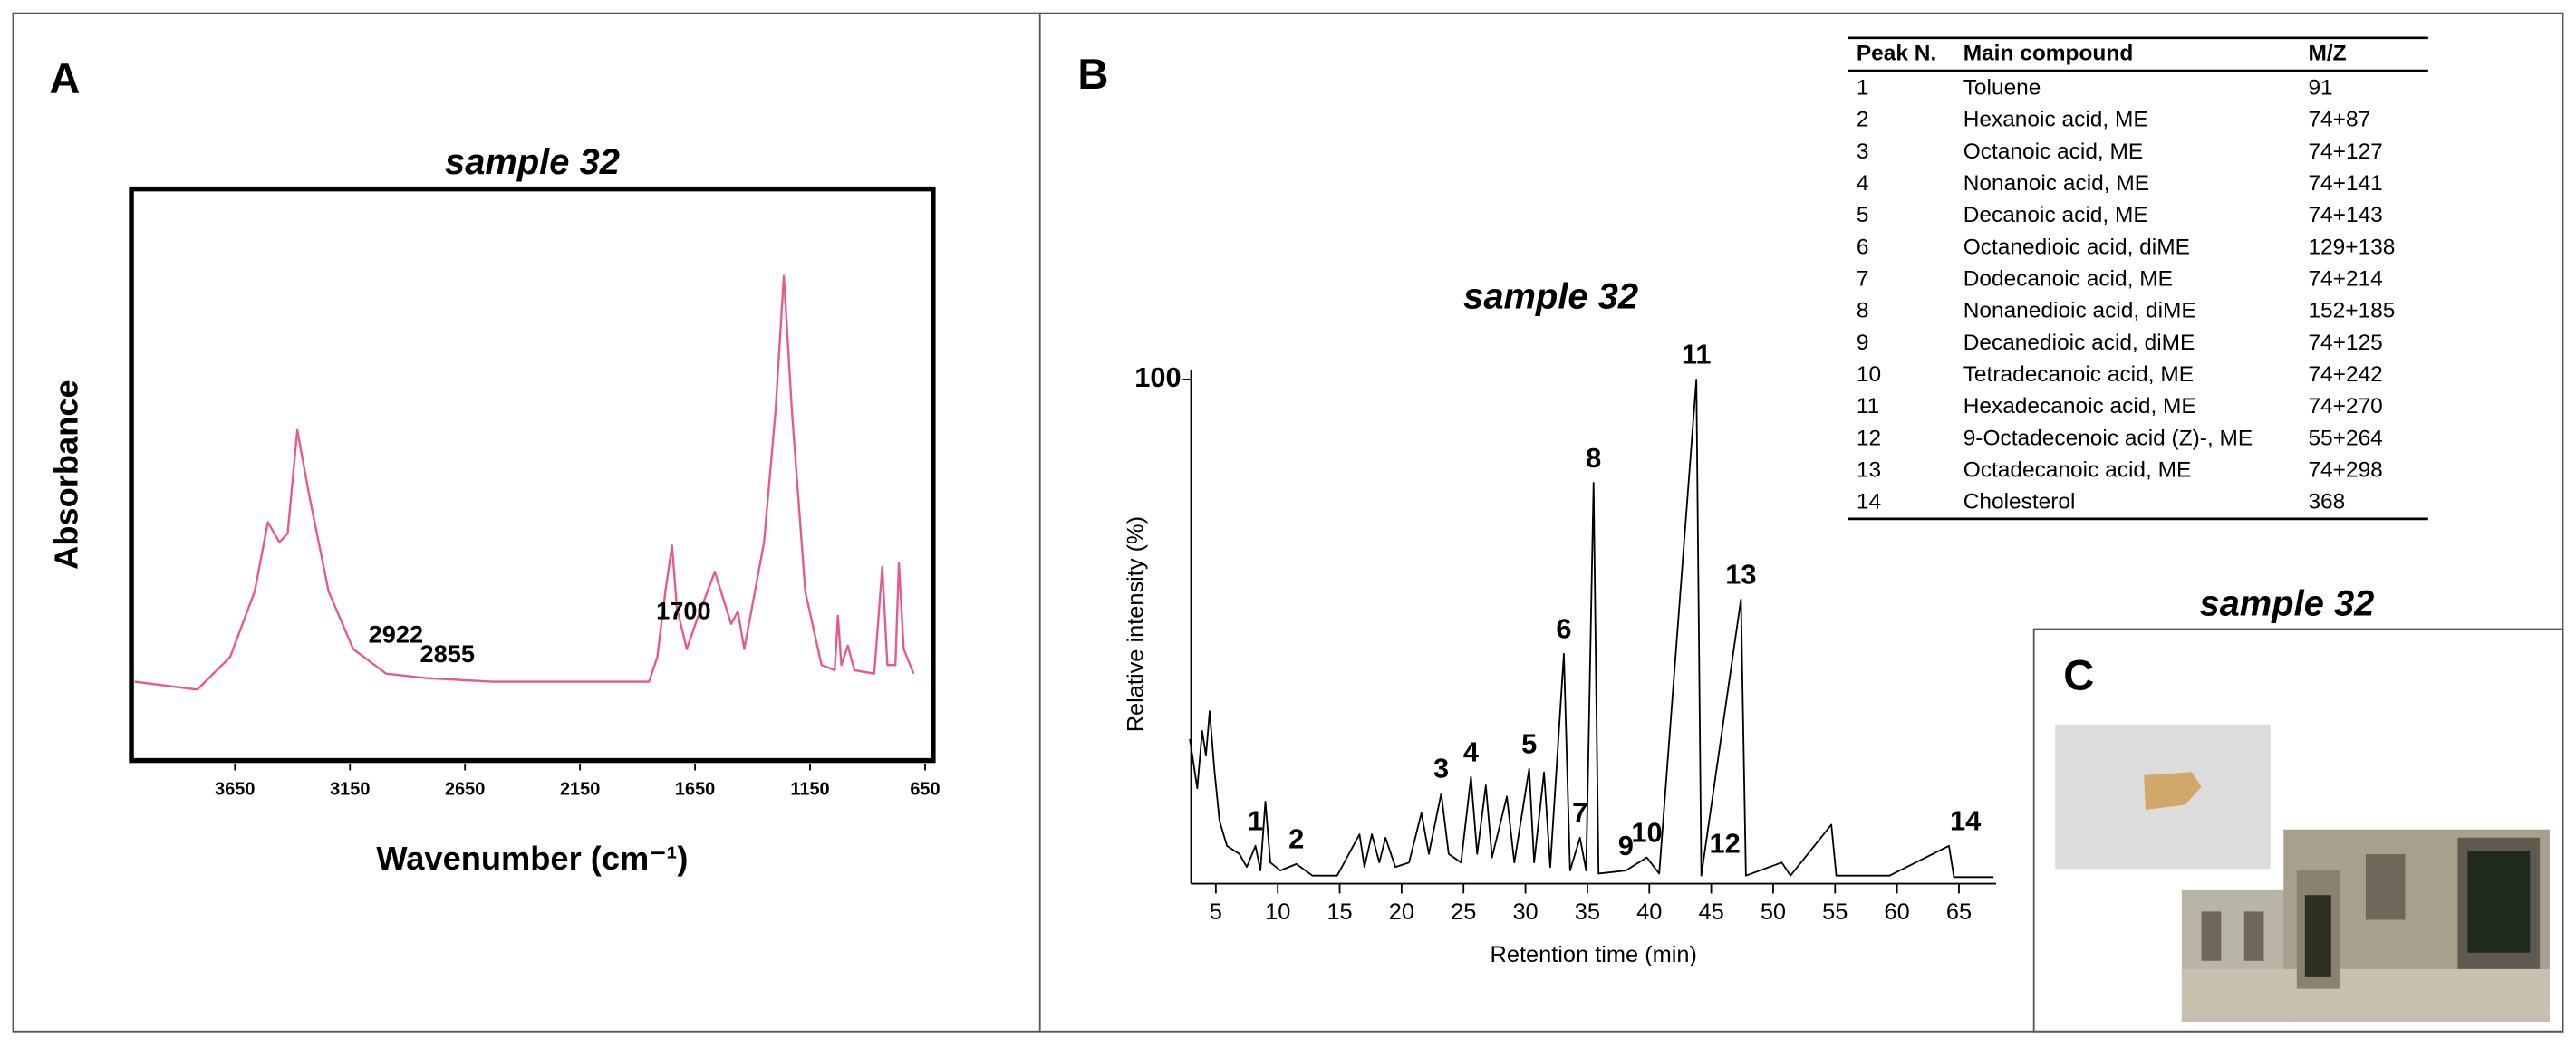 This screenshot has height=1048, width=2576. I want to click on table-cell: 91, so click(2320, 87).